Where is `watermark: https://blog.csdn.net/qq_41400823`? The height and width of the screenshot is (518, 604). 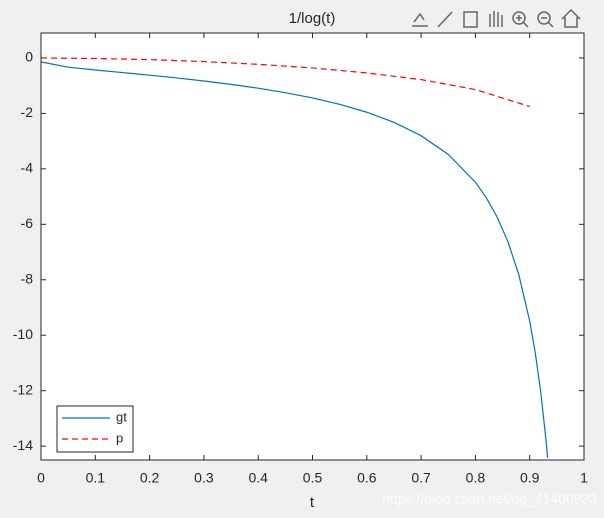
watermark: https://blog.csdn.net/qq_41400823 is located at coordinates (489, 499).